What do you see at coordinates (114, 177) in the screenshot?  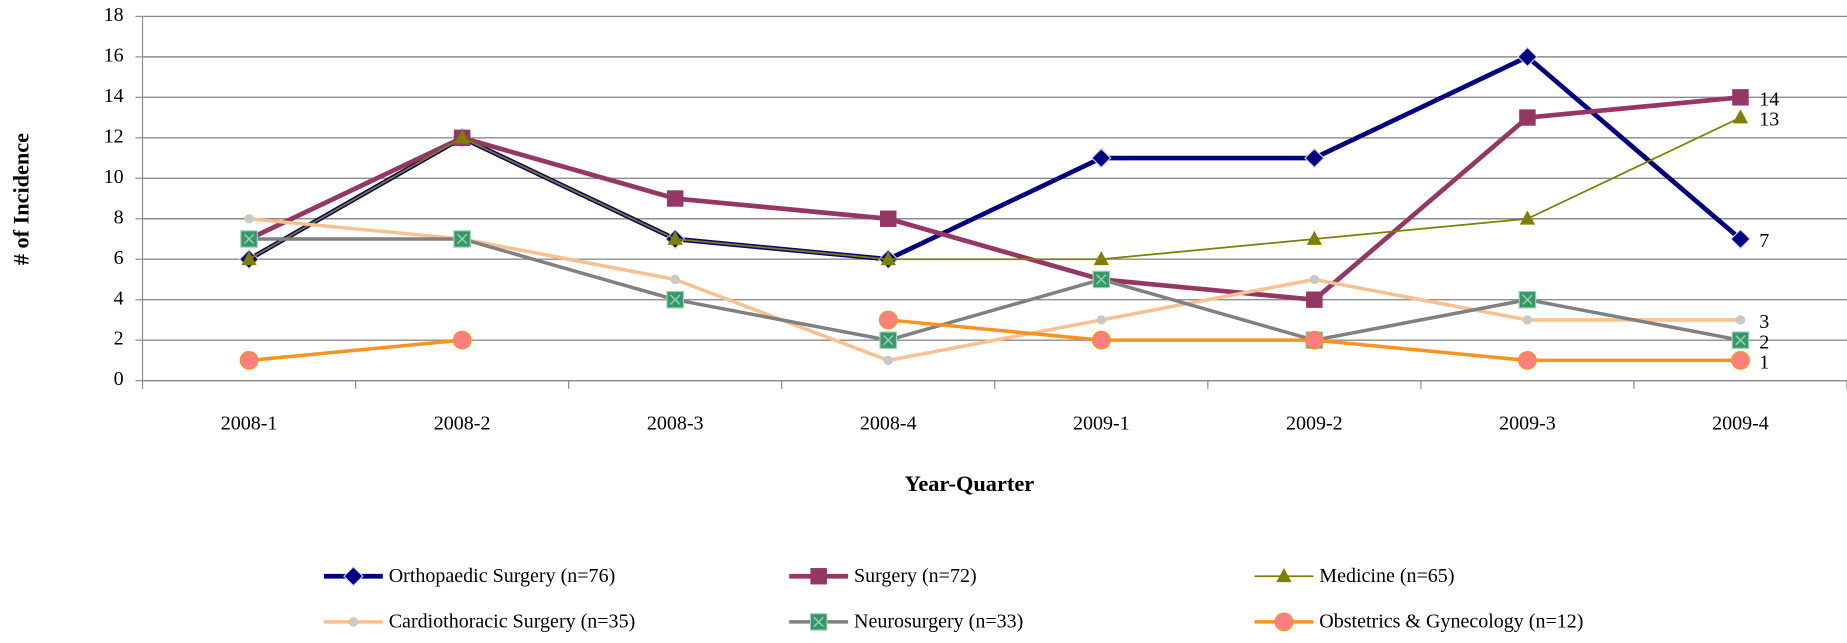 I see `y-tick-label: 10` at bounding box center [114, 177].